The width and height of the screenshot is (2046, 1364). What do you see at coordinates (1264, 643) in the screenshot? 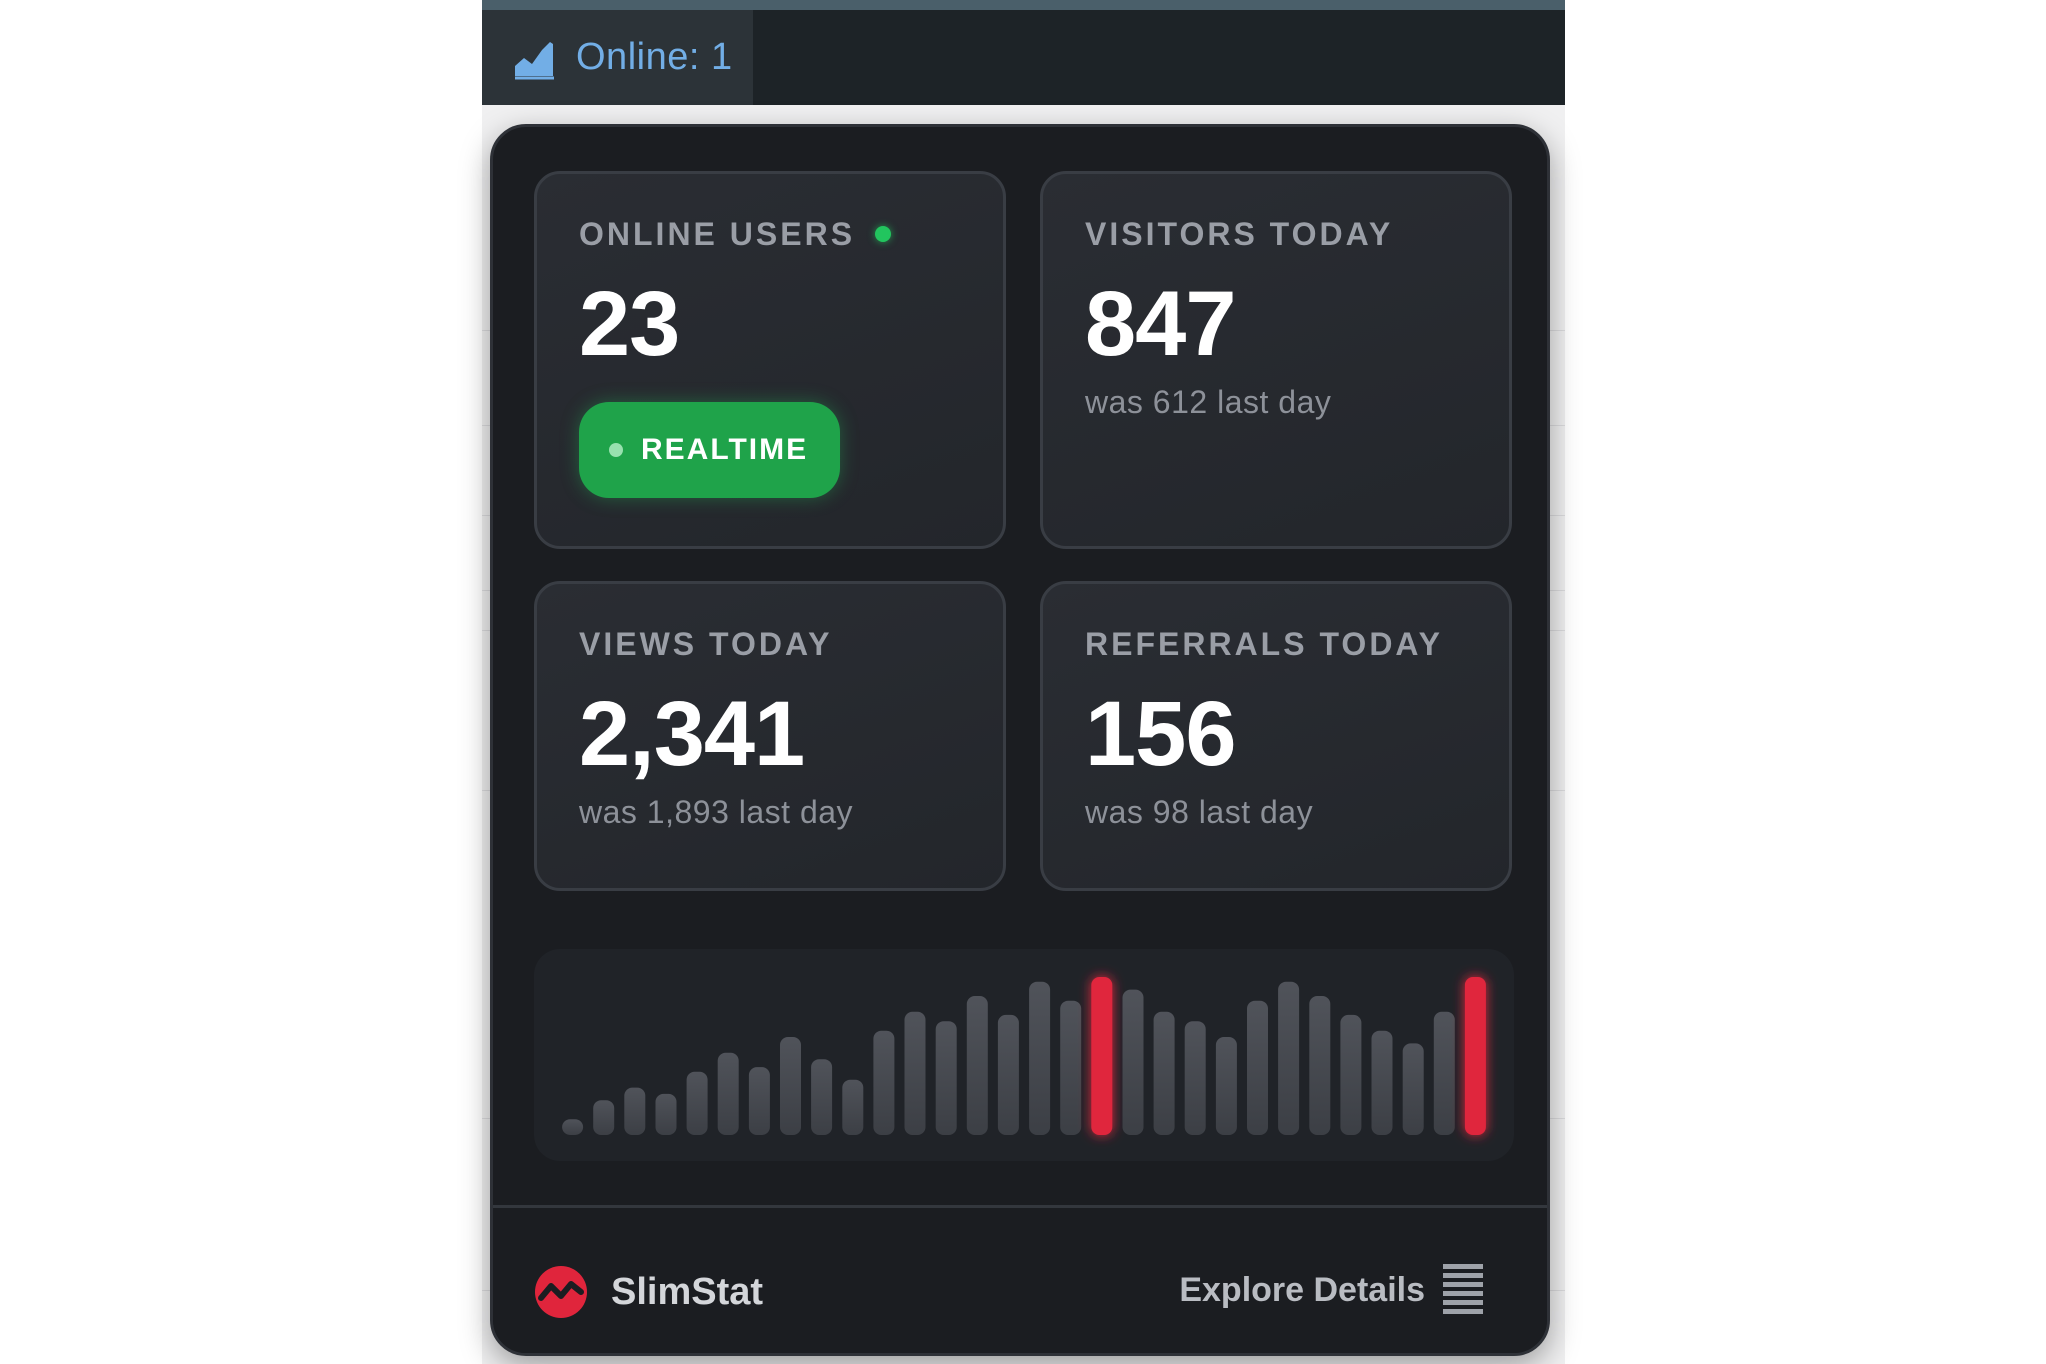
I see `referrals-today-label: REFERRALS TODAY` at bounding box center [1264, 643].